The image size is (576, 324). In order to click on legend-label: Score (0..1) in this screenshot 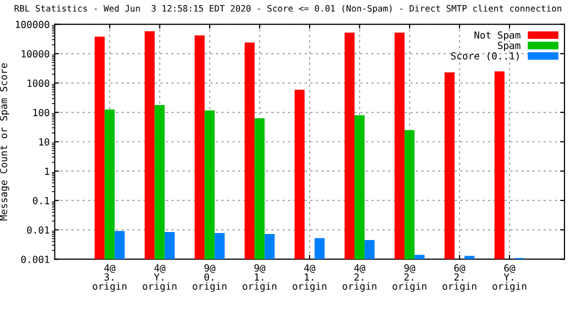, I will do `click(485, 56)`.